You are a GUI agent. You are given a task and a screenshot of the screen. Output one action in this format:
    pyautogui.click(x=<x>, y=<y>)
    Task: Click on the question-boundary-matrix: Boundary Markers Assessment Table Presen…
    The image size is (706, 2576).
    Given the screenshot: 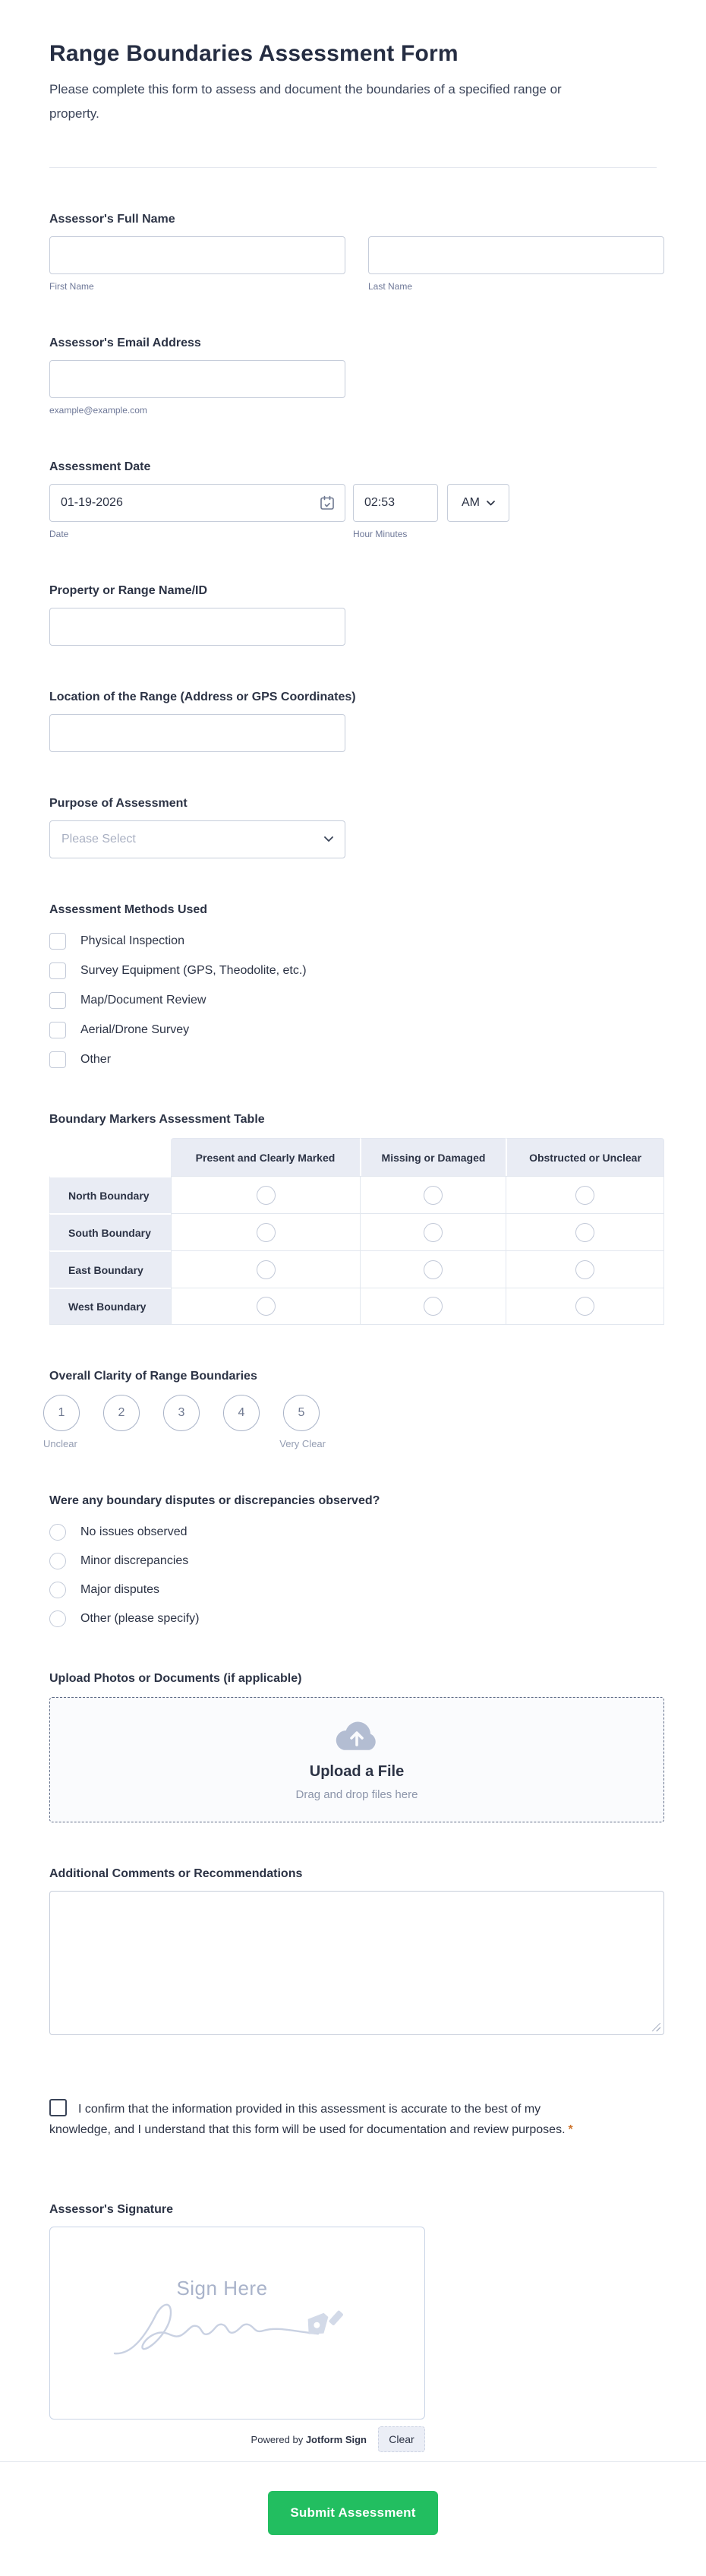 What is the action you would take?
    pyautogui.click(x=356, y=1218)
    